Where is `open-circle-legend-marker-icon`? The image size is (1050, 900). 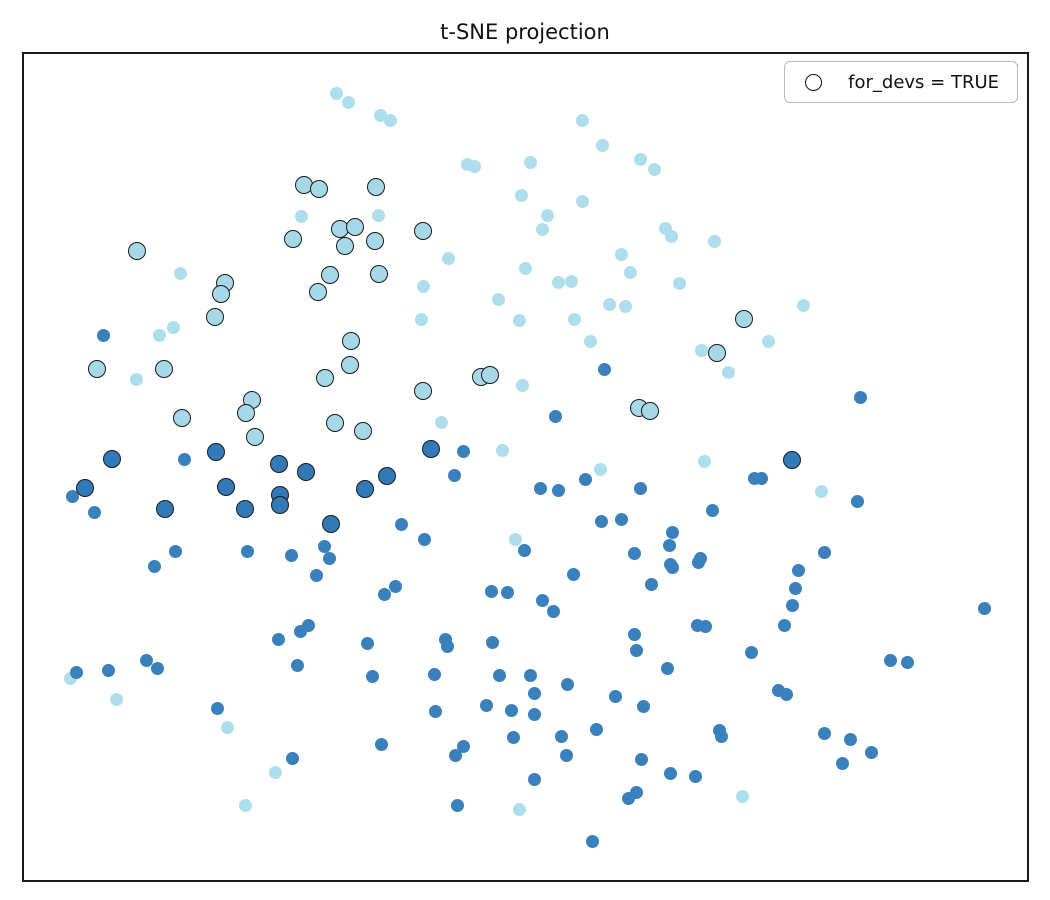 open-circle-legend-marker-icon is located at coordinates (814, 82).